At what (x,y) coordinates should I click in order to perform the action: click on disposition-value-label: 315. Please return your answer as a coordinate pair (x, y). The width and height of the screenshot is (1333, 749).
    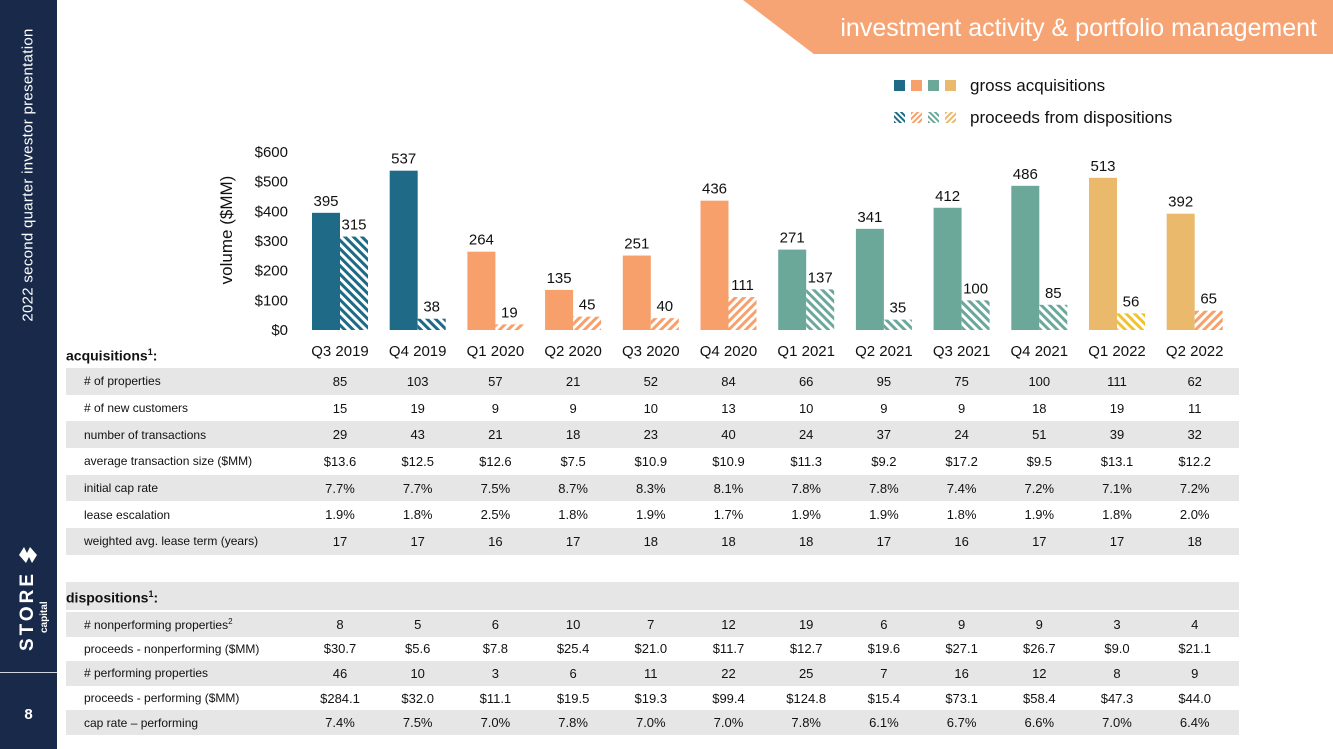
    Looking at the image, I should click on (353, 225).